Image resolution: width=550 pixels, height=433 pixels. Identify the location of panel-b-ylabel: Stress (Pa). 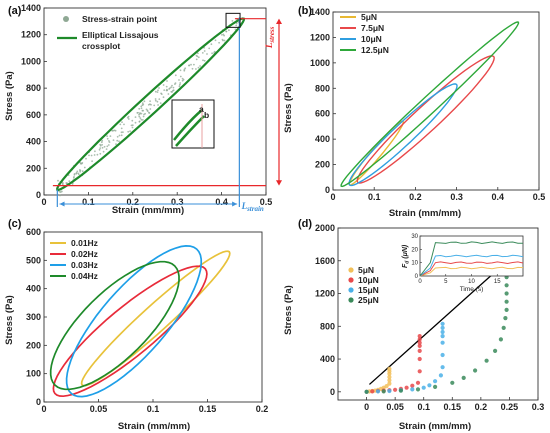
(288, 108).